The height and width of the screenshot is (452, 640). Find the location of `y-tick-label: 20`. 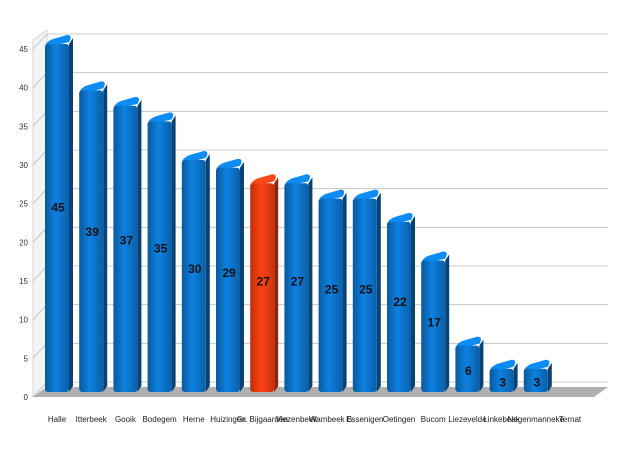

y-tick-label: 20 is located at coordinates (23, 242).